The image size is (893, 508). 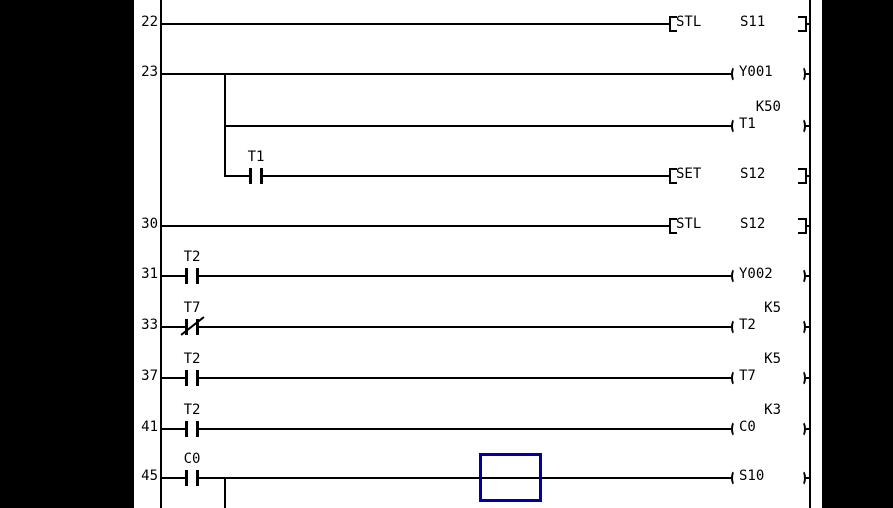 I want to click on coil-constant: K50, so click(x=768, y=107).